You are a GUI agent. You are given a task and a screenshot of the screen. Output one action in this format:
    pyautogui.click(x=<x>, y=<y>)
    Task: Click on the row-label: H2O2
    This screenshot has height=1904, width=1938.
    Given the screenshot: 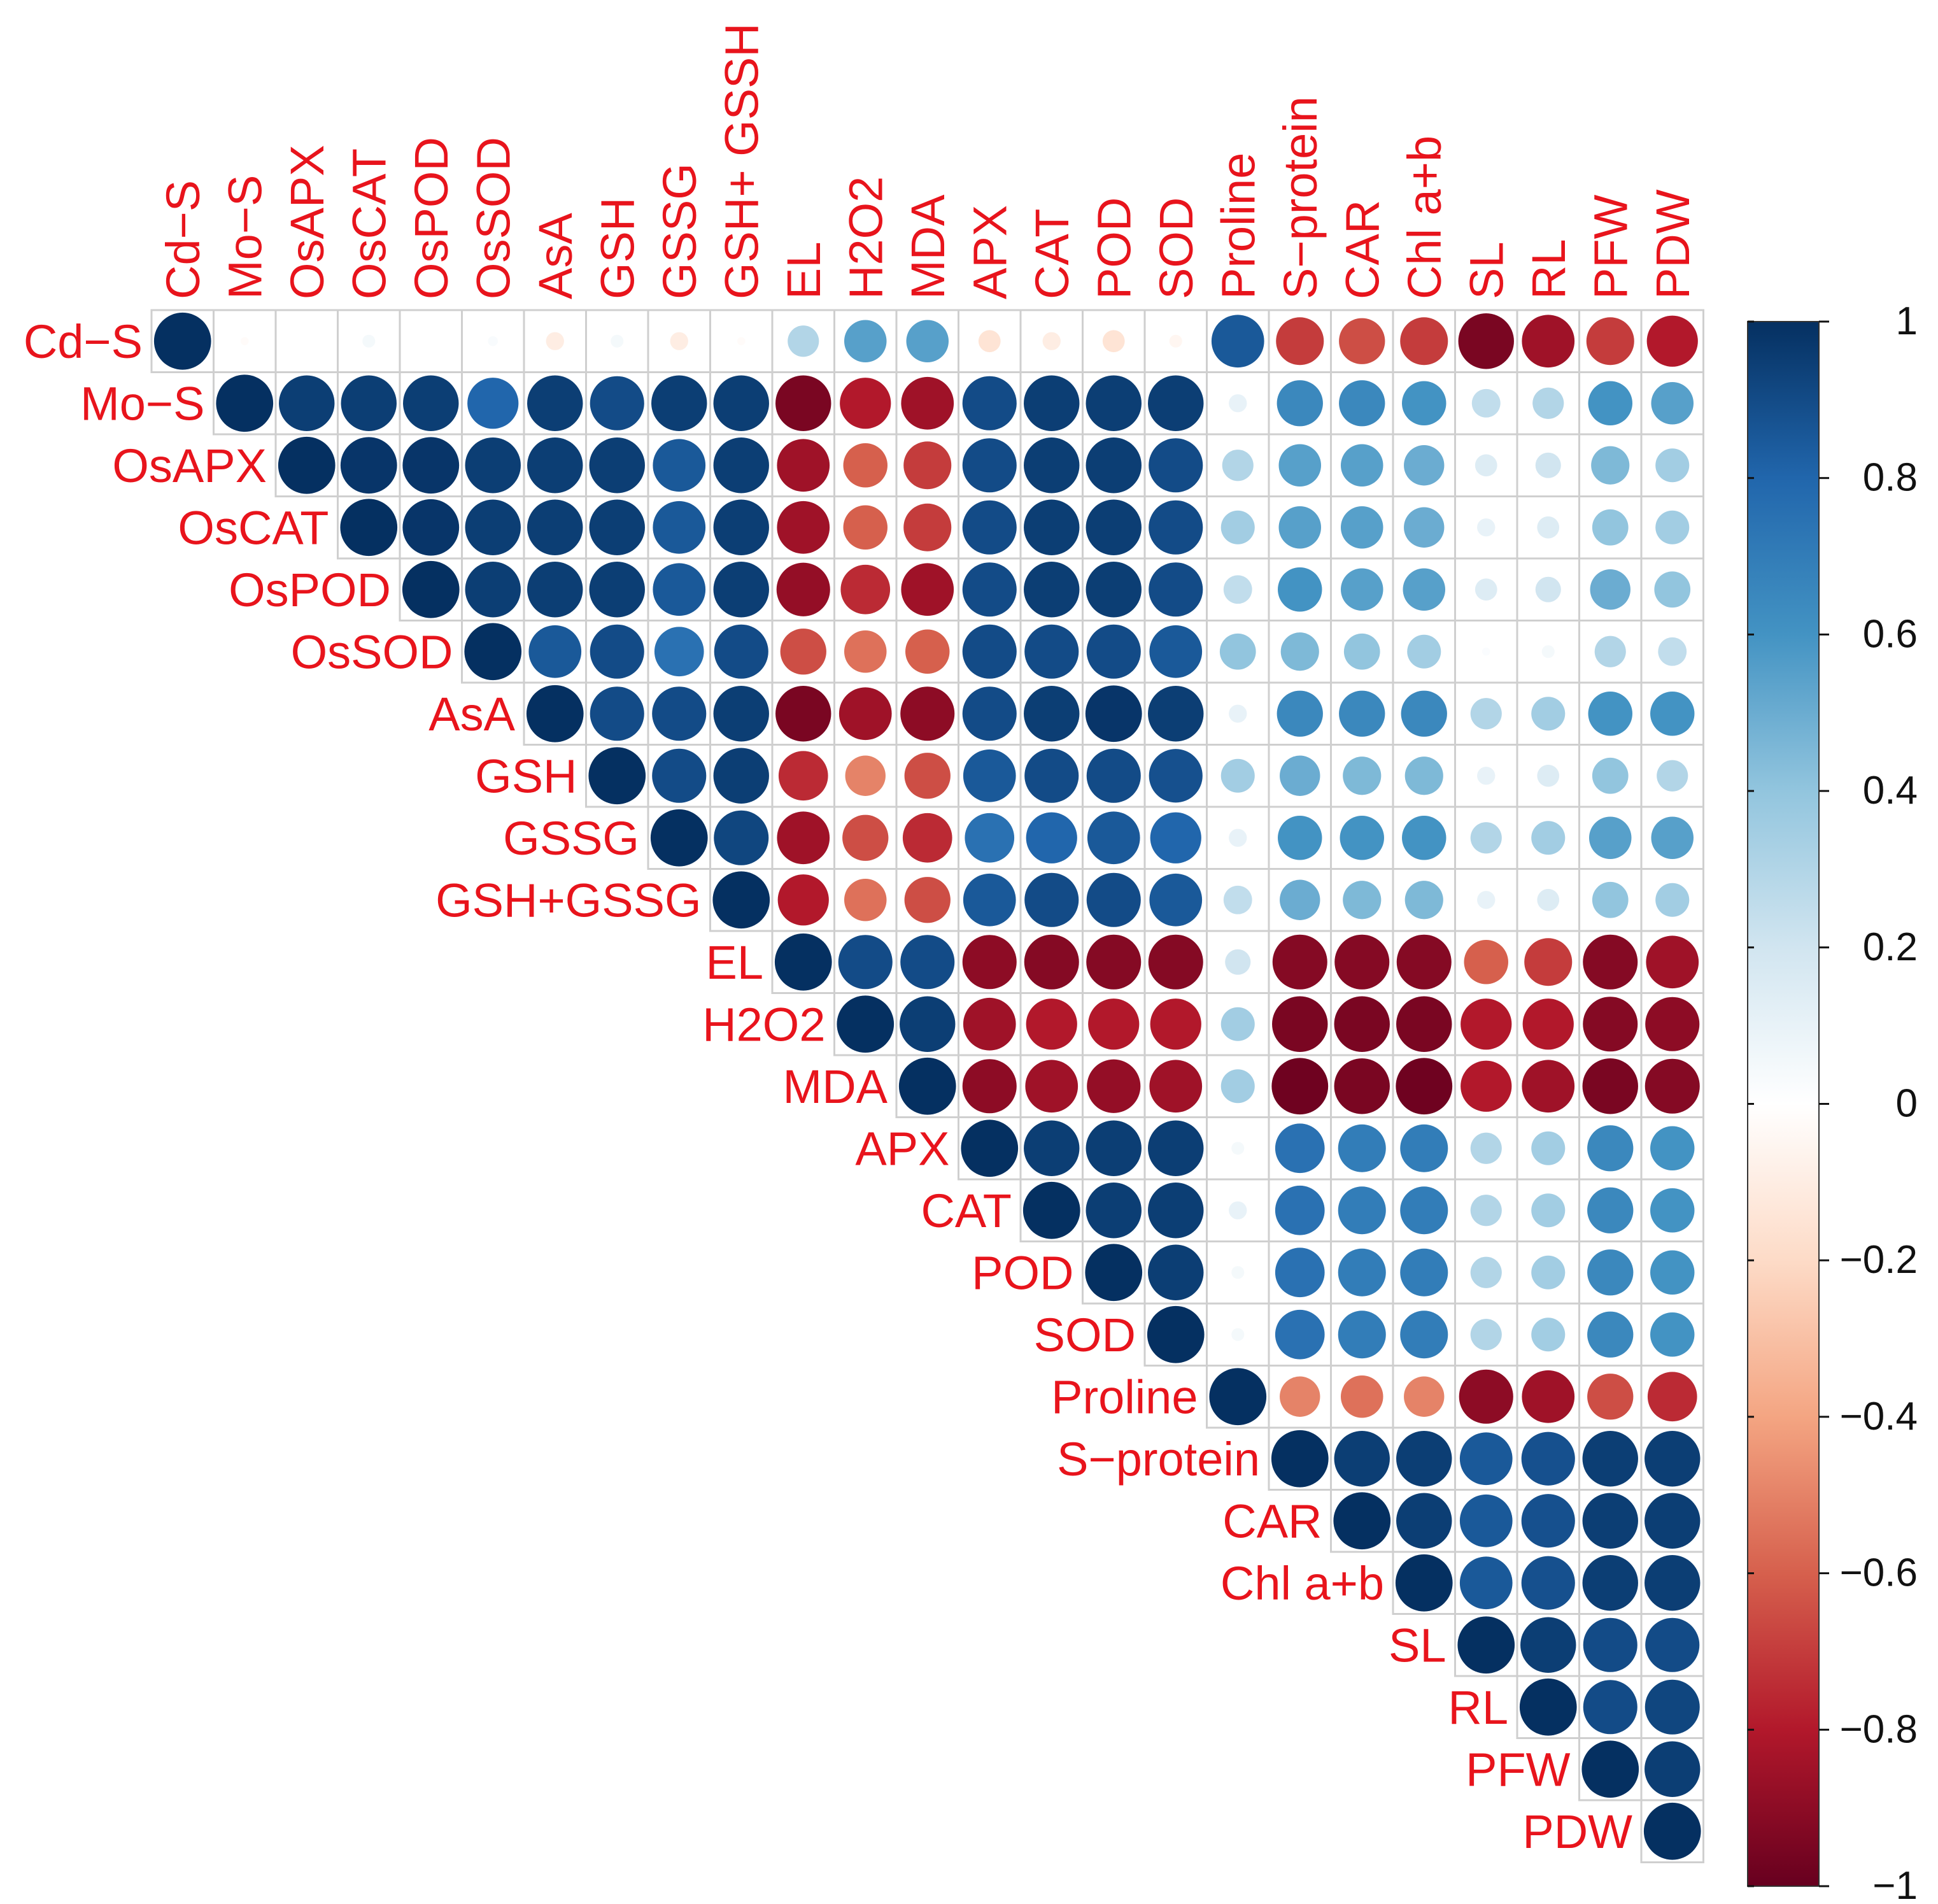 What is the action you would take?
    pyautogui.click(x=763, y=1024)
    